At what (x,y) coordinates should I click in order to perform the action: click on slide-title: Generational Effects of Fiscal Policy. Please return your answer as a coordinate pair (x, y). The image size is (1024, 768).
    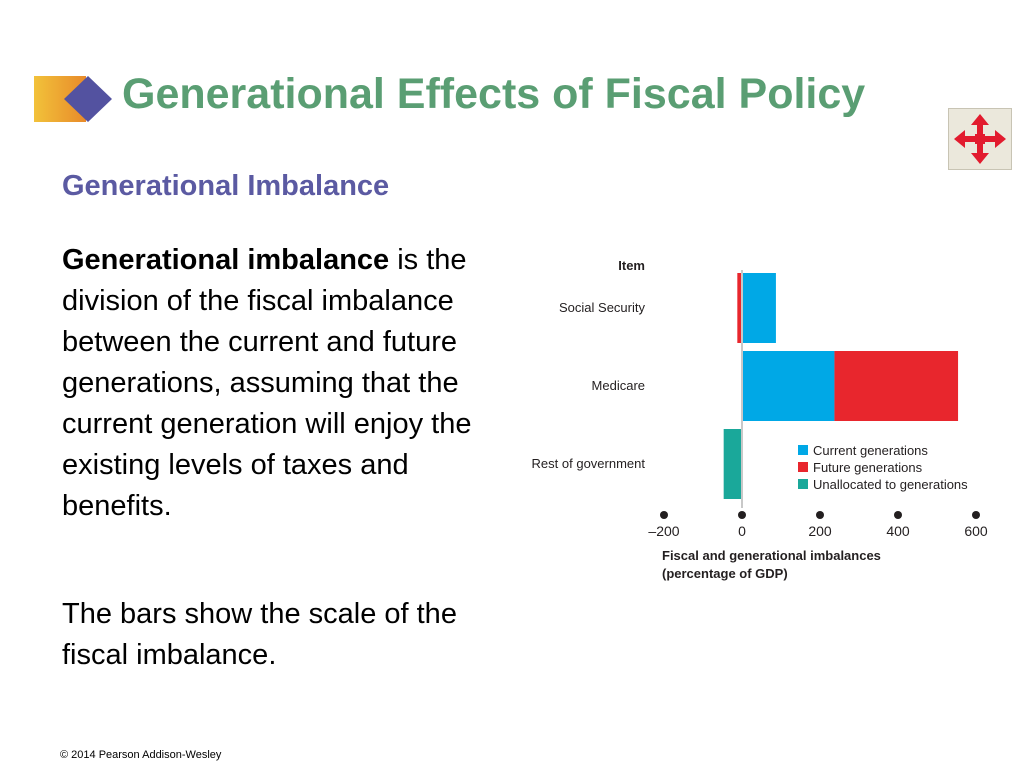
    Looking at the image, I should click on (494, 94).